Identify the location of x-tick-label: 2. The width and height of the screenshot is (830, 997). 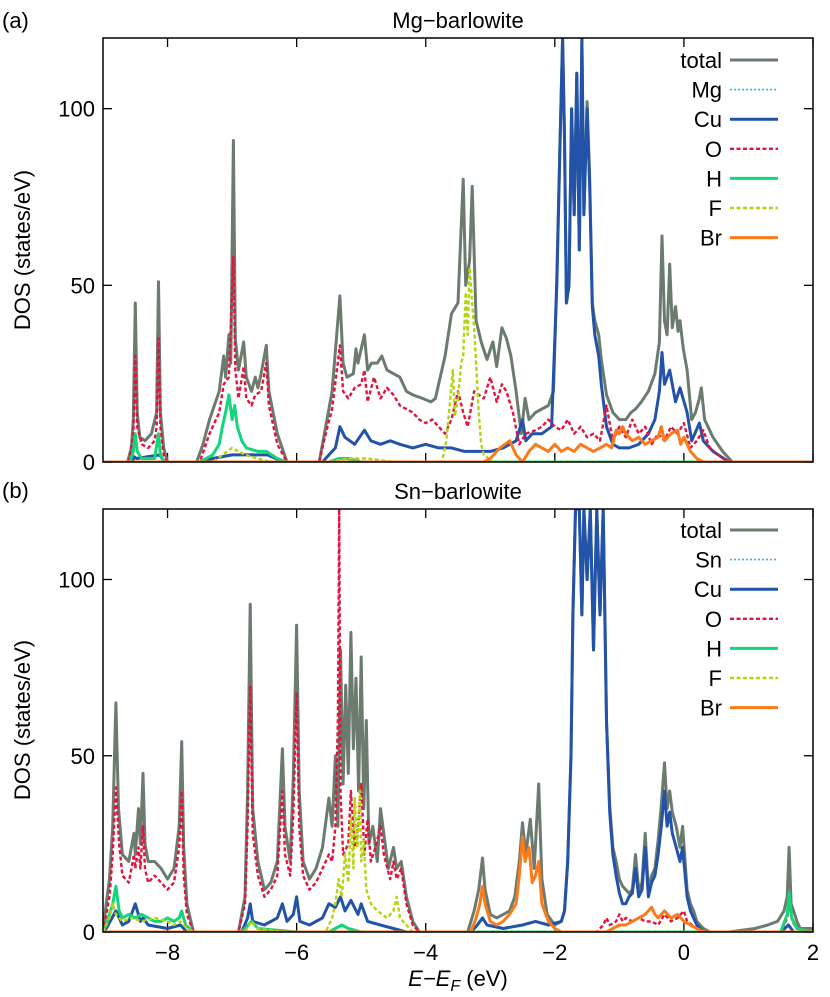
(813, 952).